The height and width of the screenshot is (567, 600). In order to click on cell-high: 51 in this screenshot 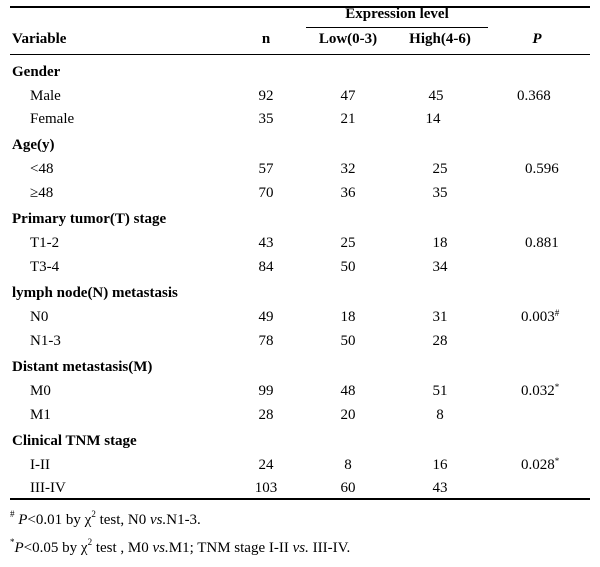, I will do `click(440, 391)`.